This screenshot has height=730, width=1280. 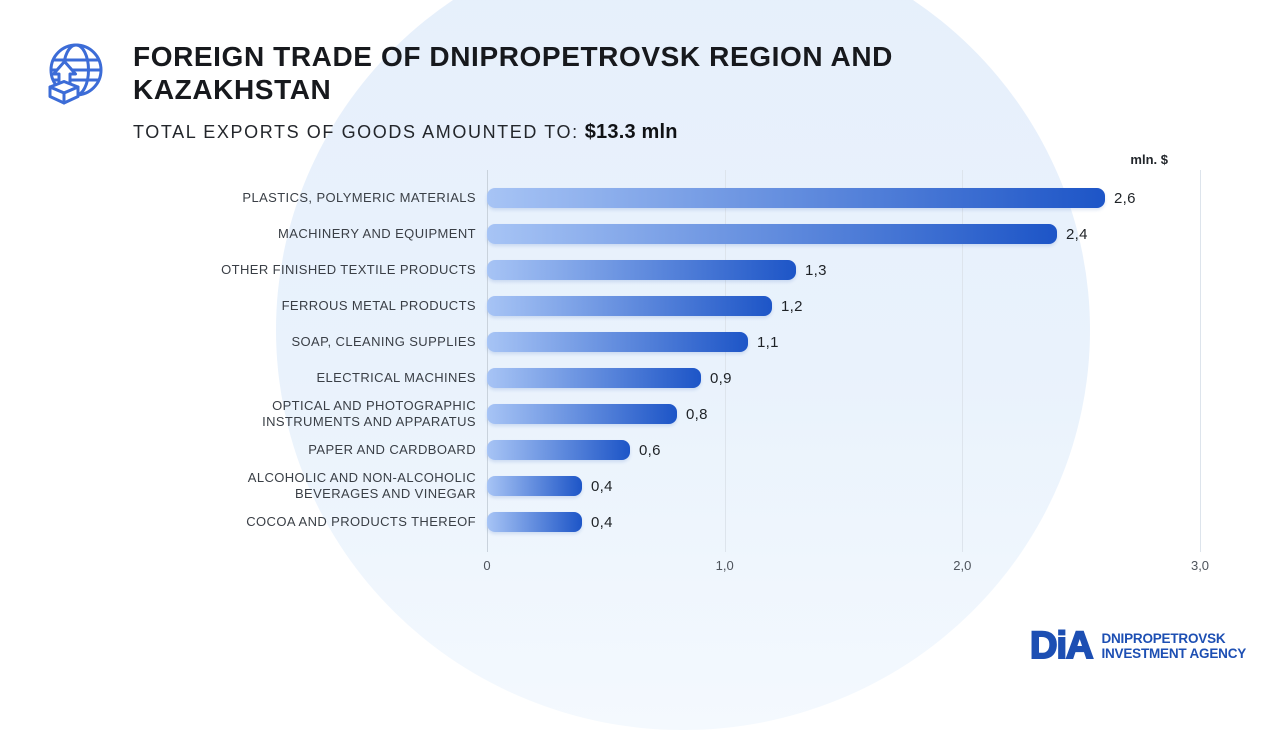 I want to click on category-label: COCOA AND PRODUCTS THEREOF, so click(x=361, y=521).